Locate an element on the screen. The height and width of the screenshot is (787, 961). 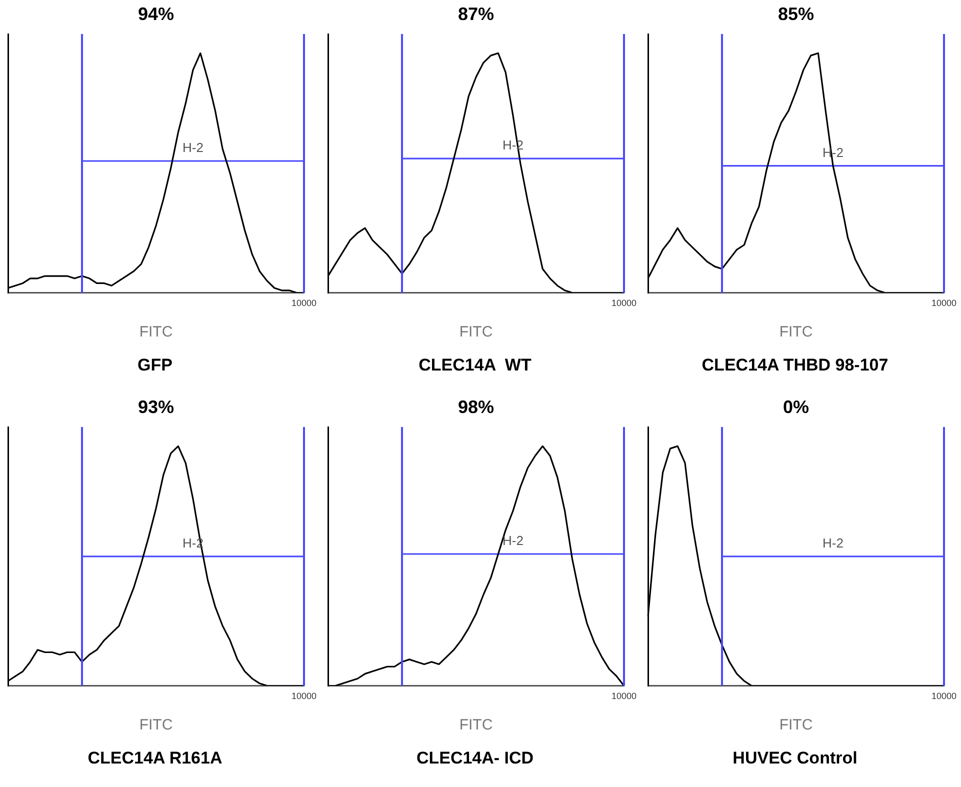
text: 94% is located at coordinates (156, 14).